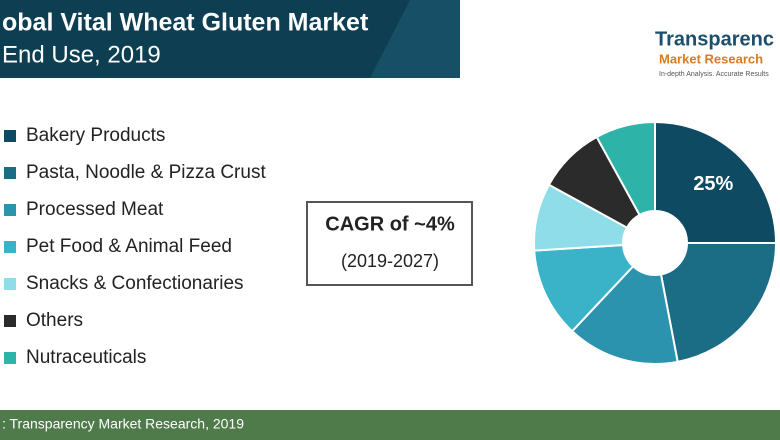 The height and width of the screenshot is (440, 780). What do you see at coordinates (135, 283) in the screenshot?
I see `legend-label: Snacks & Confectionaries` at bounding box center [135, 283].